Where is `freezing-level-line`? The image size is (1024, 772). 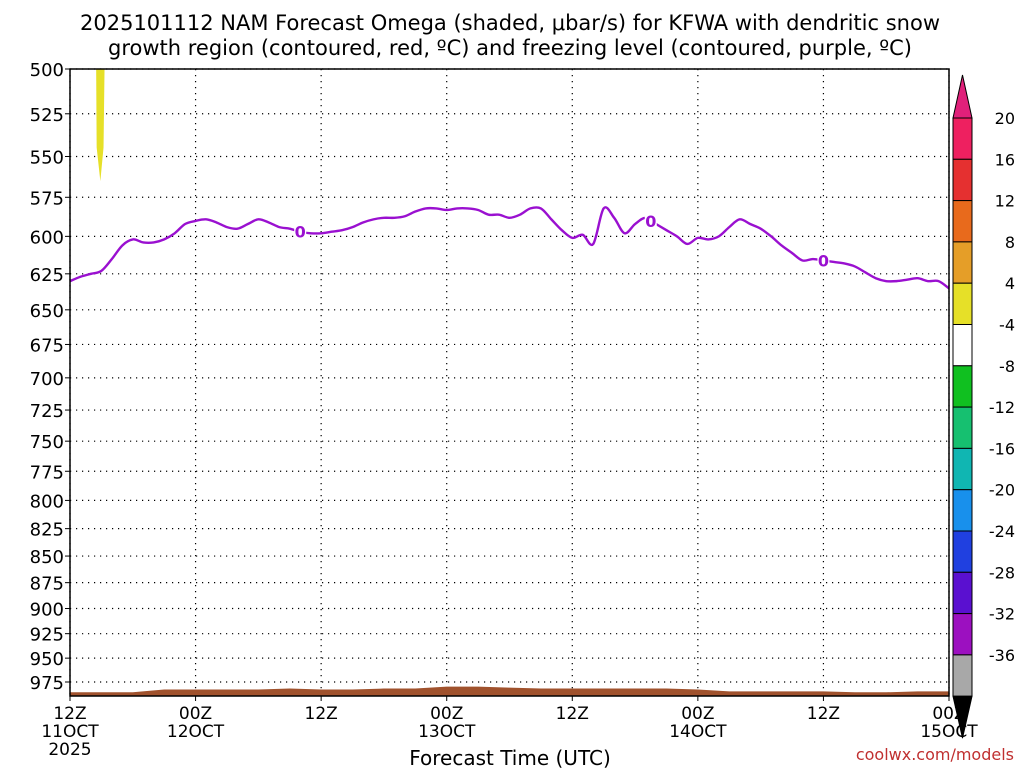
freezing-level-line is located at coordinates (509, 248).